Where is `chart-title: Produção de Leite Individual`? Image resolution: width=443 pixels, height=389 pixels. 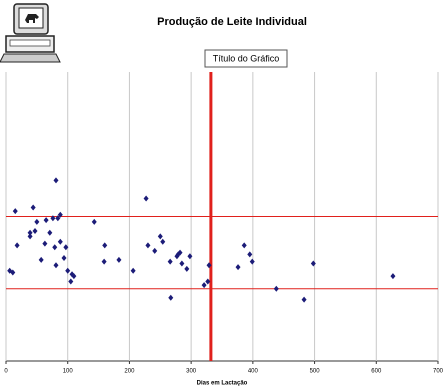
chart-title: Produção de Leite Individual is located at coordinates (232, 22).